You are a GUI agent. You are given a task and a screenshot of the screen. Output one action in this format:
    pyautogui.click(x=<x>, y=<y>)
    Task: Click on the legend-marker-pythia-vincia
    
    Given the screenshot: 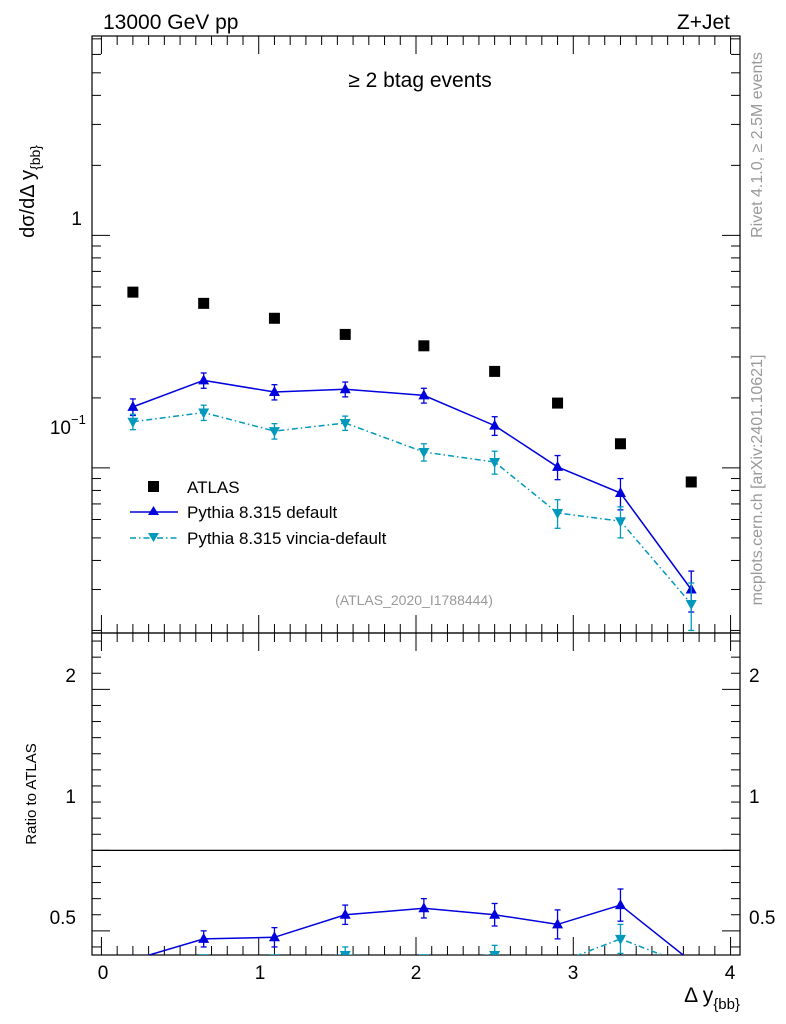 What is the action you would take?
    pyautogui.click(x=153, y=537)
    